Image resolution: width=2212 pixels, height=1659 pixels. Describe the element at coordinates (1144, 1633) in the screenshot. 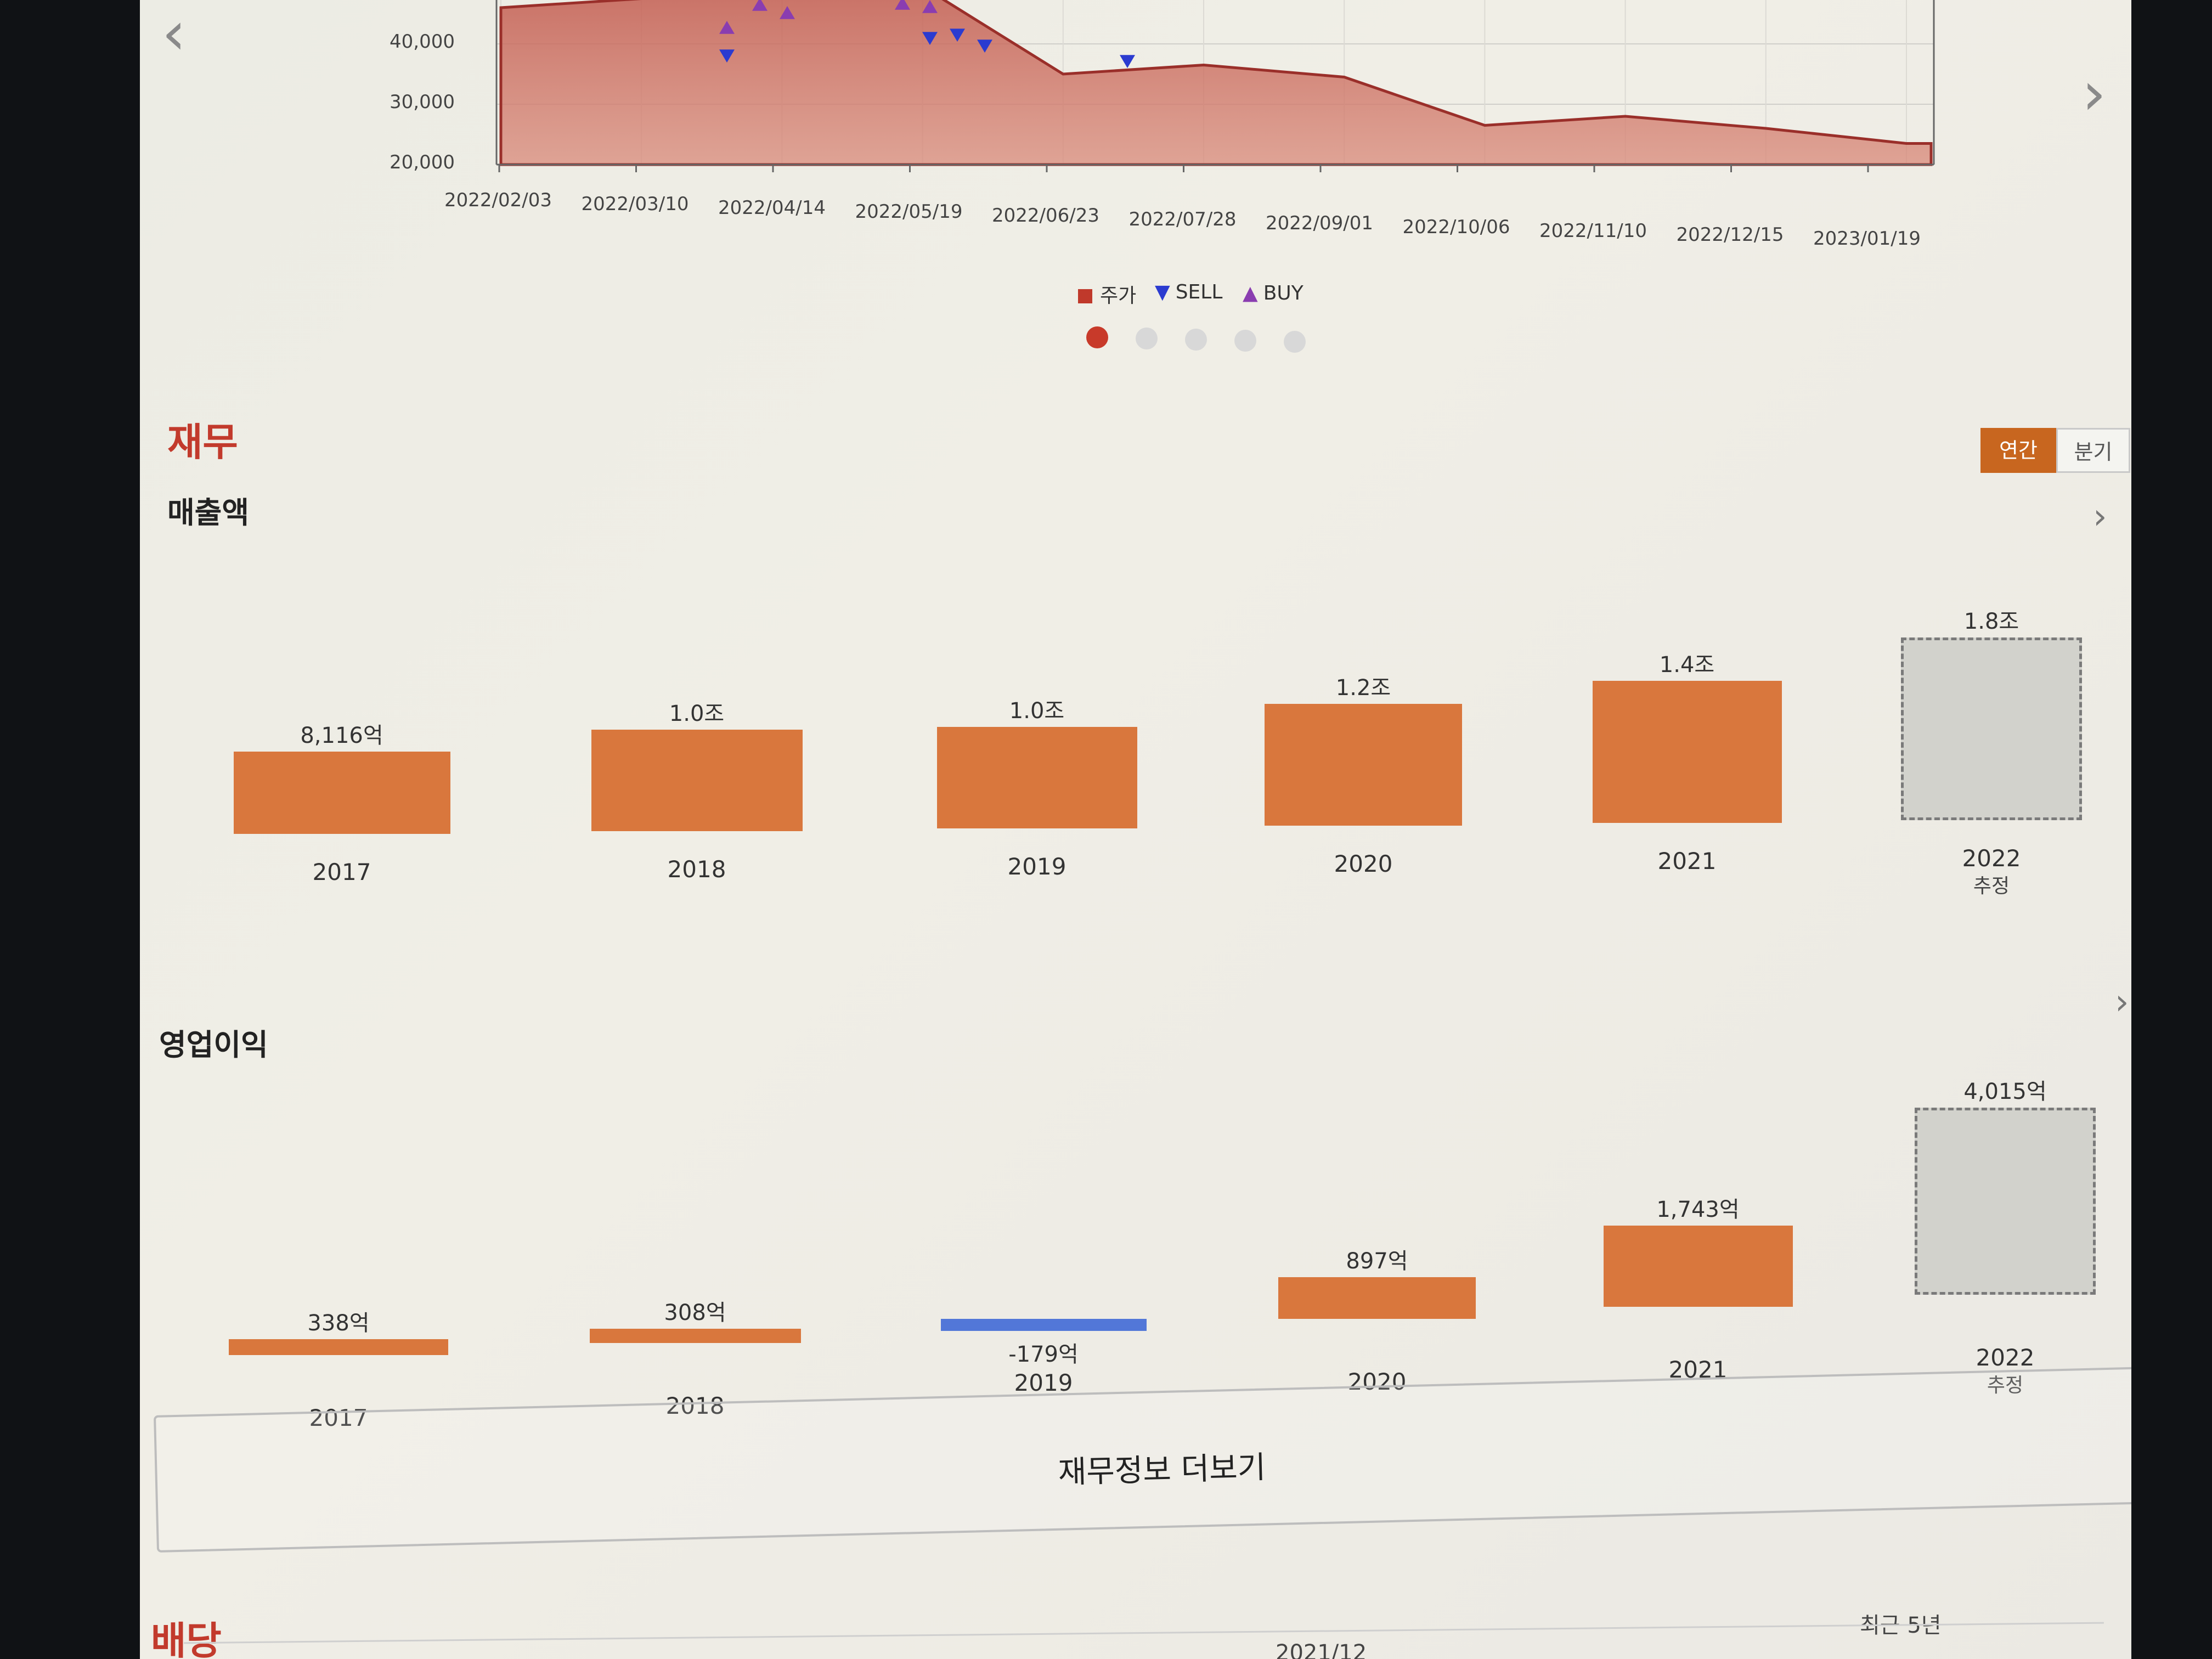

I see `divider-line` at that location.